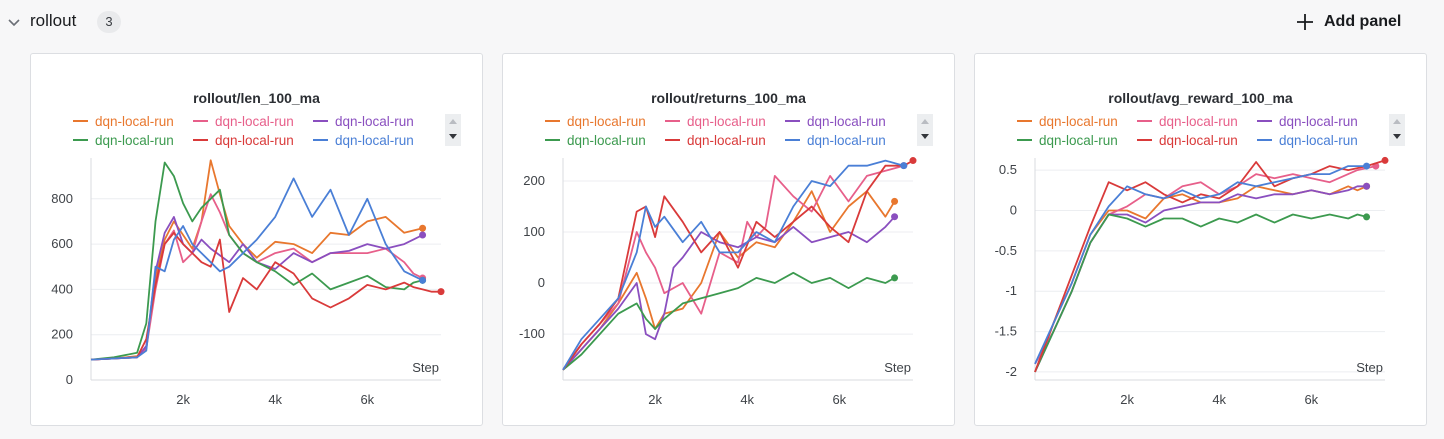 This screenshot has width=1444, height=439. What do you see at coordinates (1006, 250) in the screenshot?
I see `y-tick-label: -0.5` at bounding box center [1006, 250].